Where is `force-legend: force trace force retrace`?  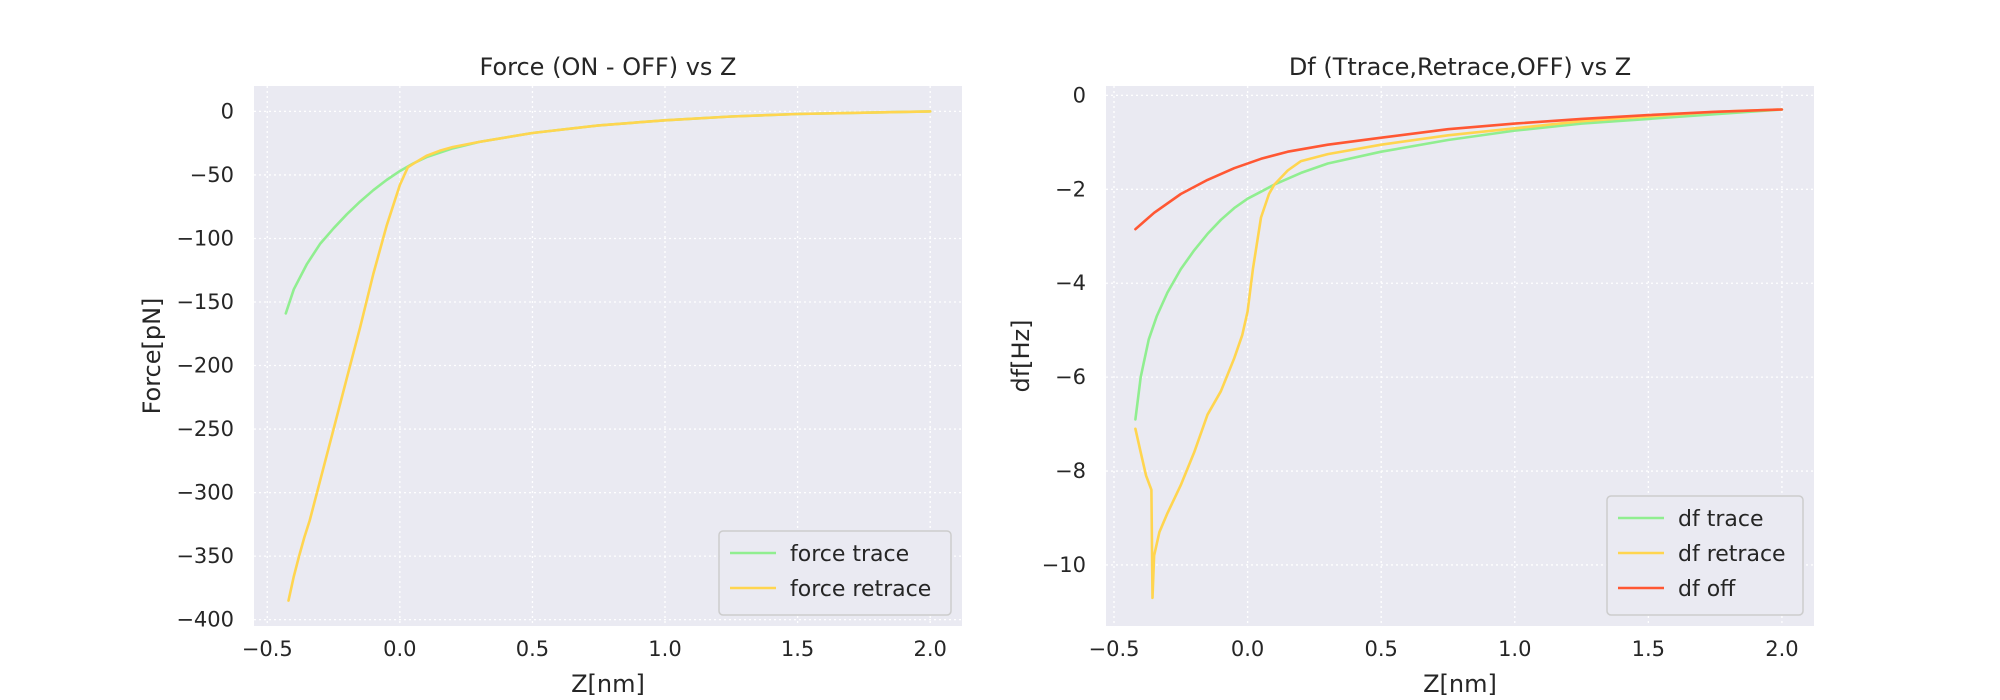
force-legend: force trace force retrace is located at coordinates (835, 573).